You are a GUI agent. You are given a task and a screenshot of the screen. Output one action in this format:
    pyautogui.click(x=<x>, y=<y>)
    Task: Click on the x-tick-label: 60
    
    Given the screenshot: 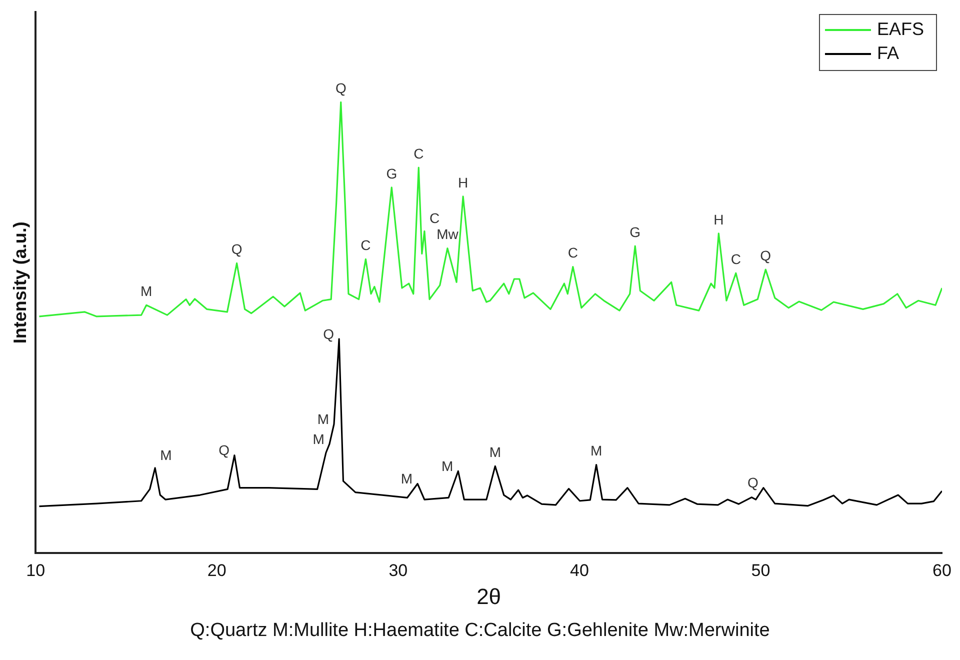 What is the action you would take?
    pyautogui.click(x=942, y=570)
    